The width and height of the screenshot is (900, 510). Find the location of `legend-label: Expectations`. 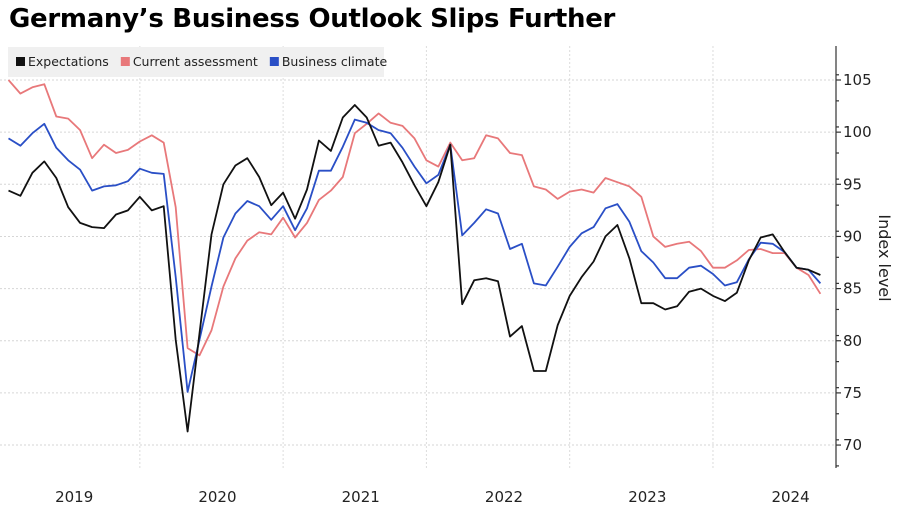

legend-label: Expectations is located at coordinates (68, 61).